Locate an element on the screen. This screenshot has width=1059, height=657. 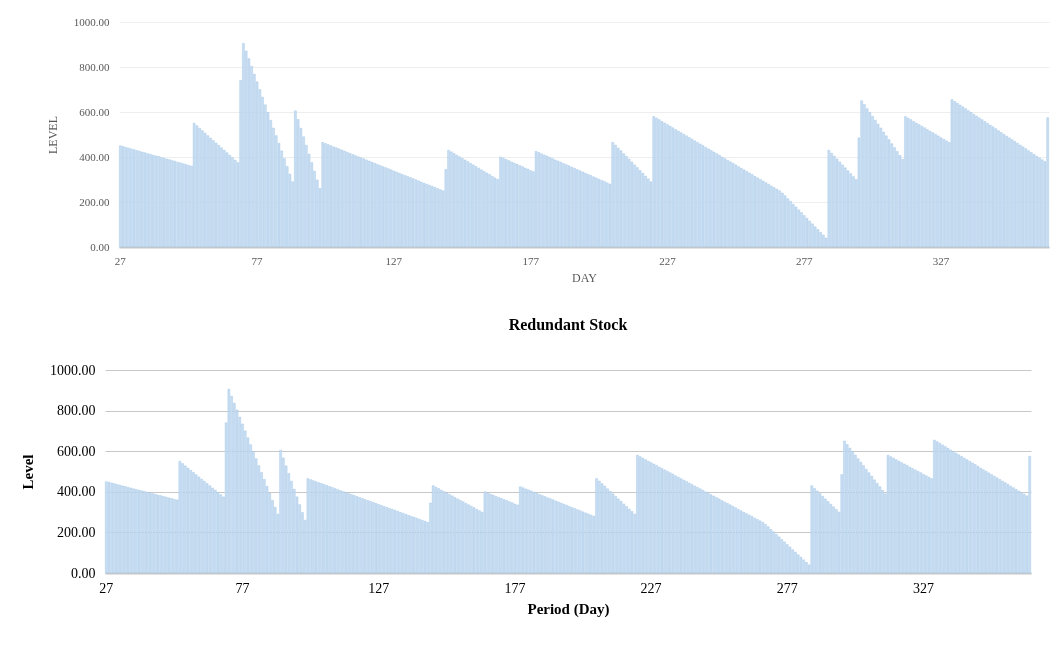
y-axis-title: LEVEL is located at coordinates (52, 135).